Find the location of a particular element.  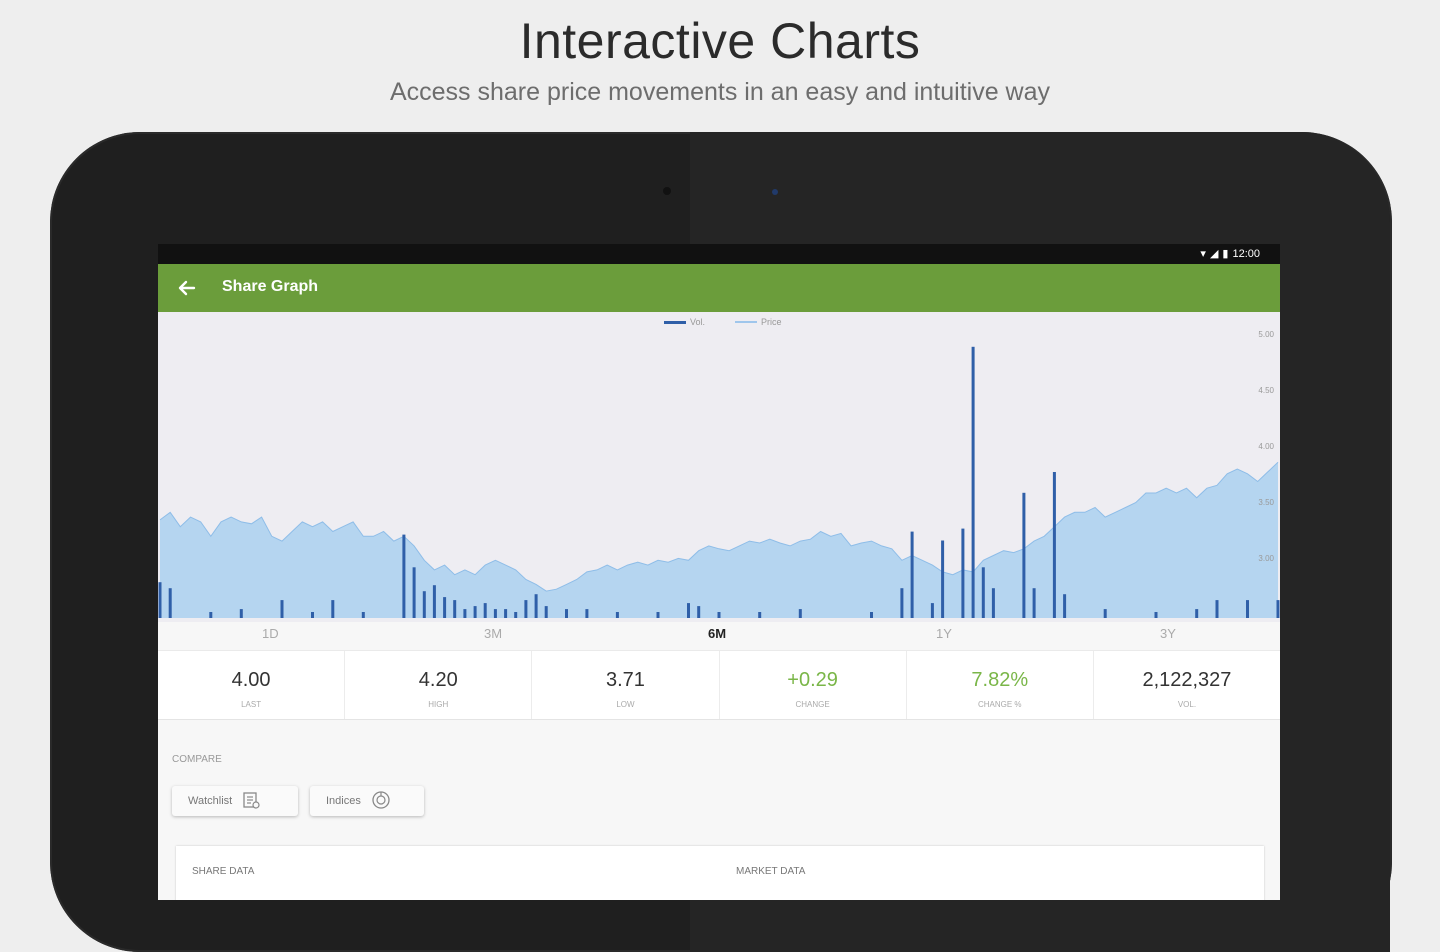

stat-value: +0.29 is located at coordinates (812, 680).